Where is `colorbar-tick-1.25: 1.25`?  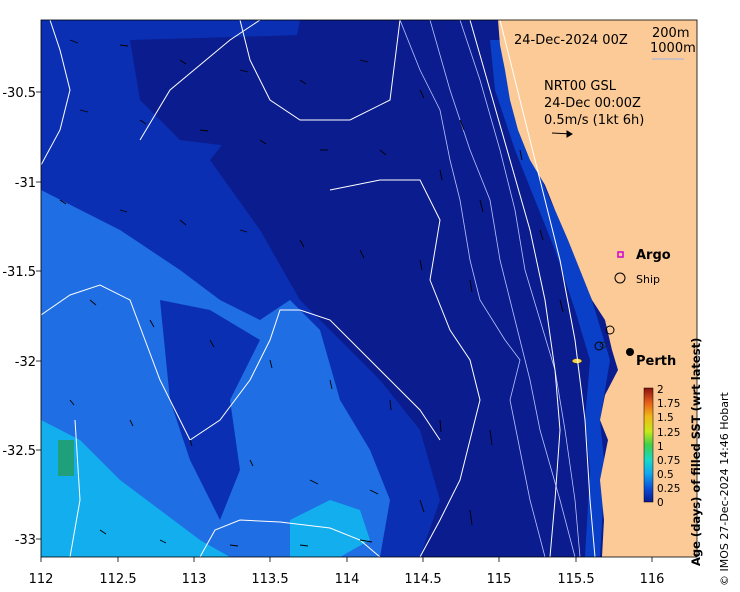 colorbar-tick-1.25: 1.25 is located at coordinates (668, 433).